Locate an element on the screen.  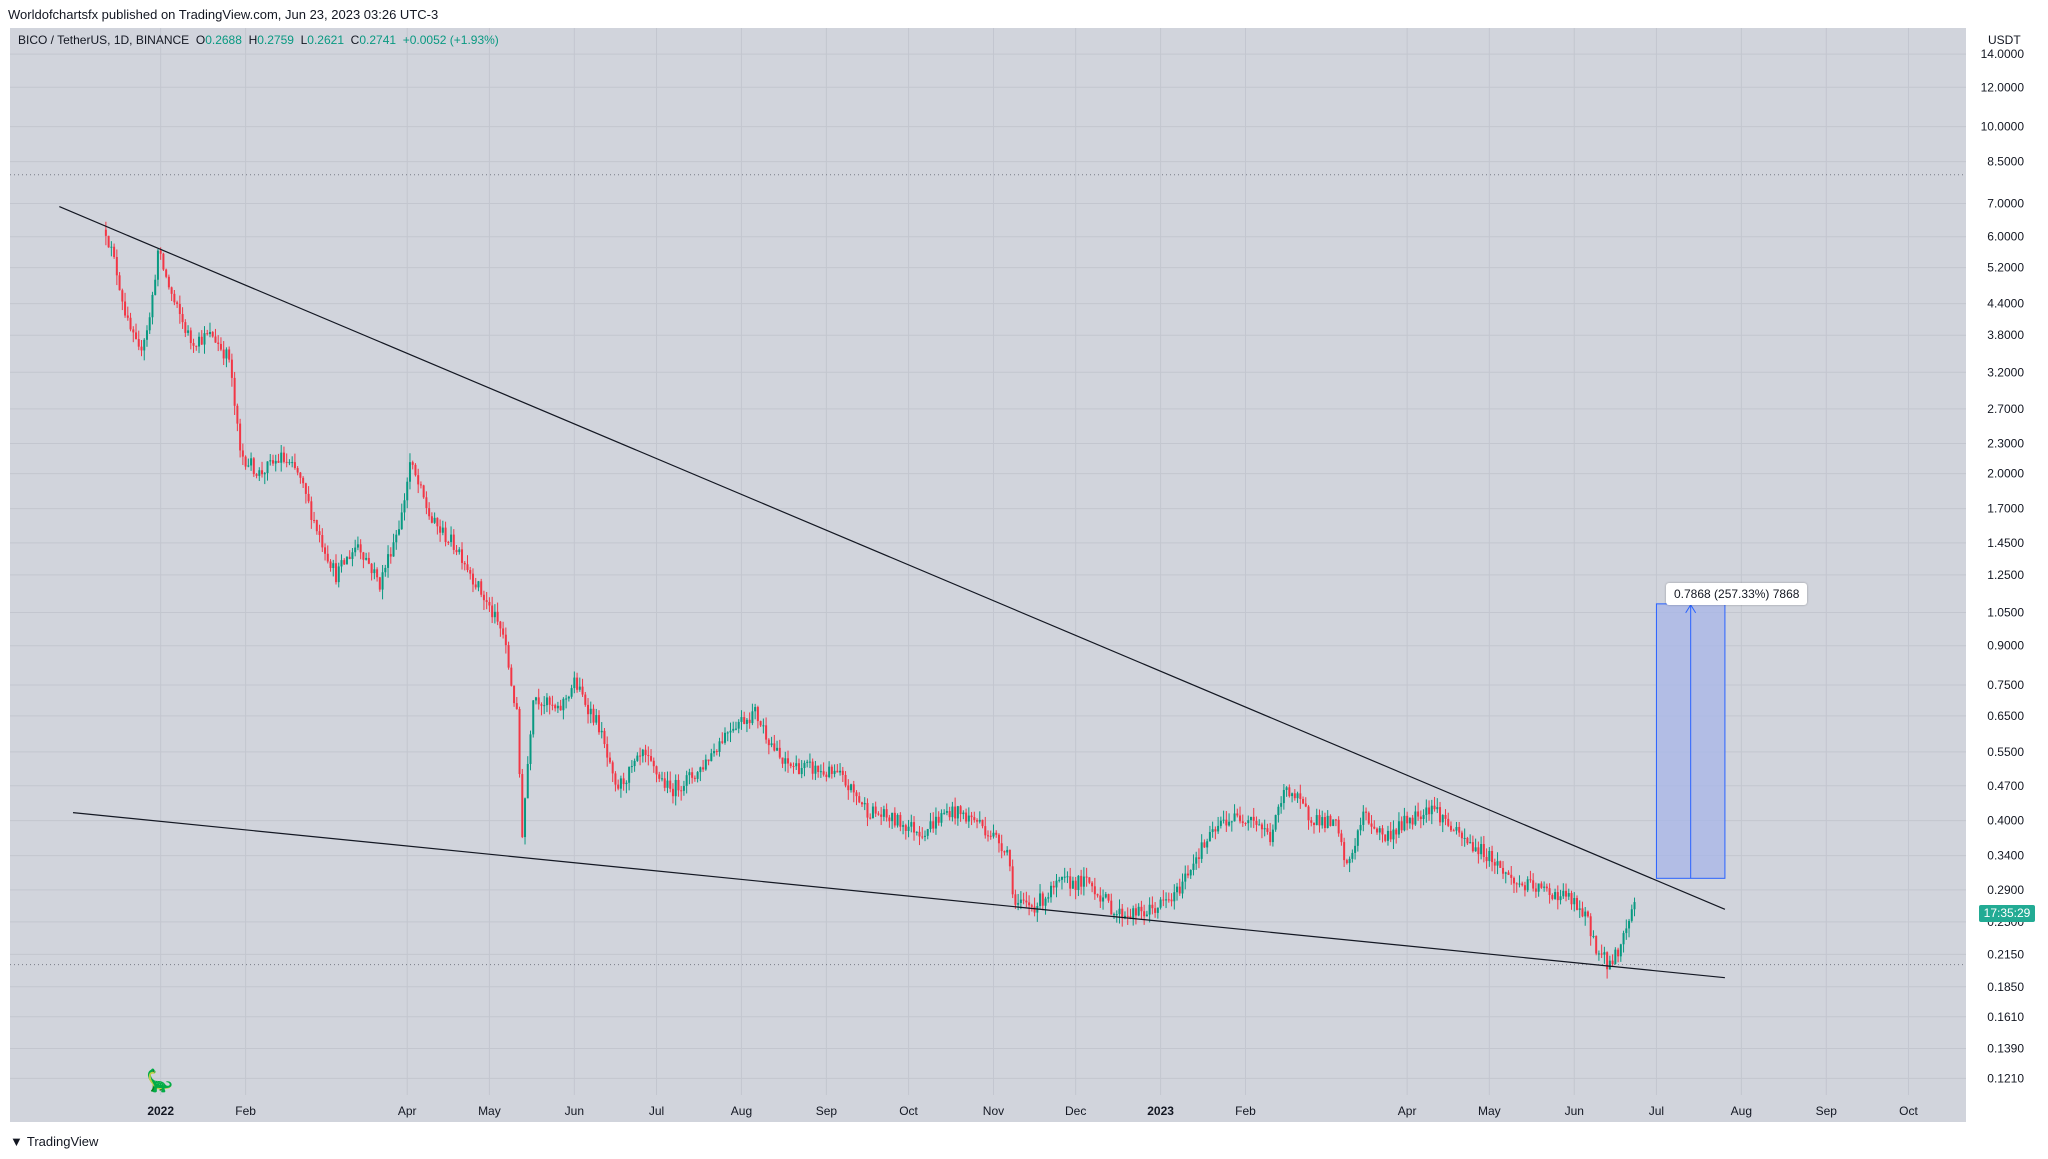
time-tick-label: Nov is located at coordinates (993, 1111).